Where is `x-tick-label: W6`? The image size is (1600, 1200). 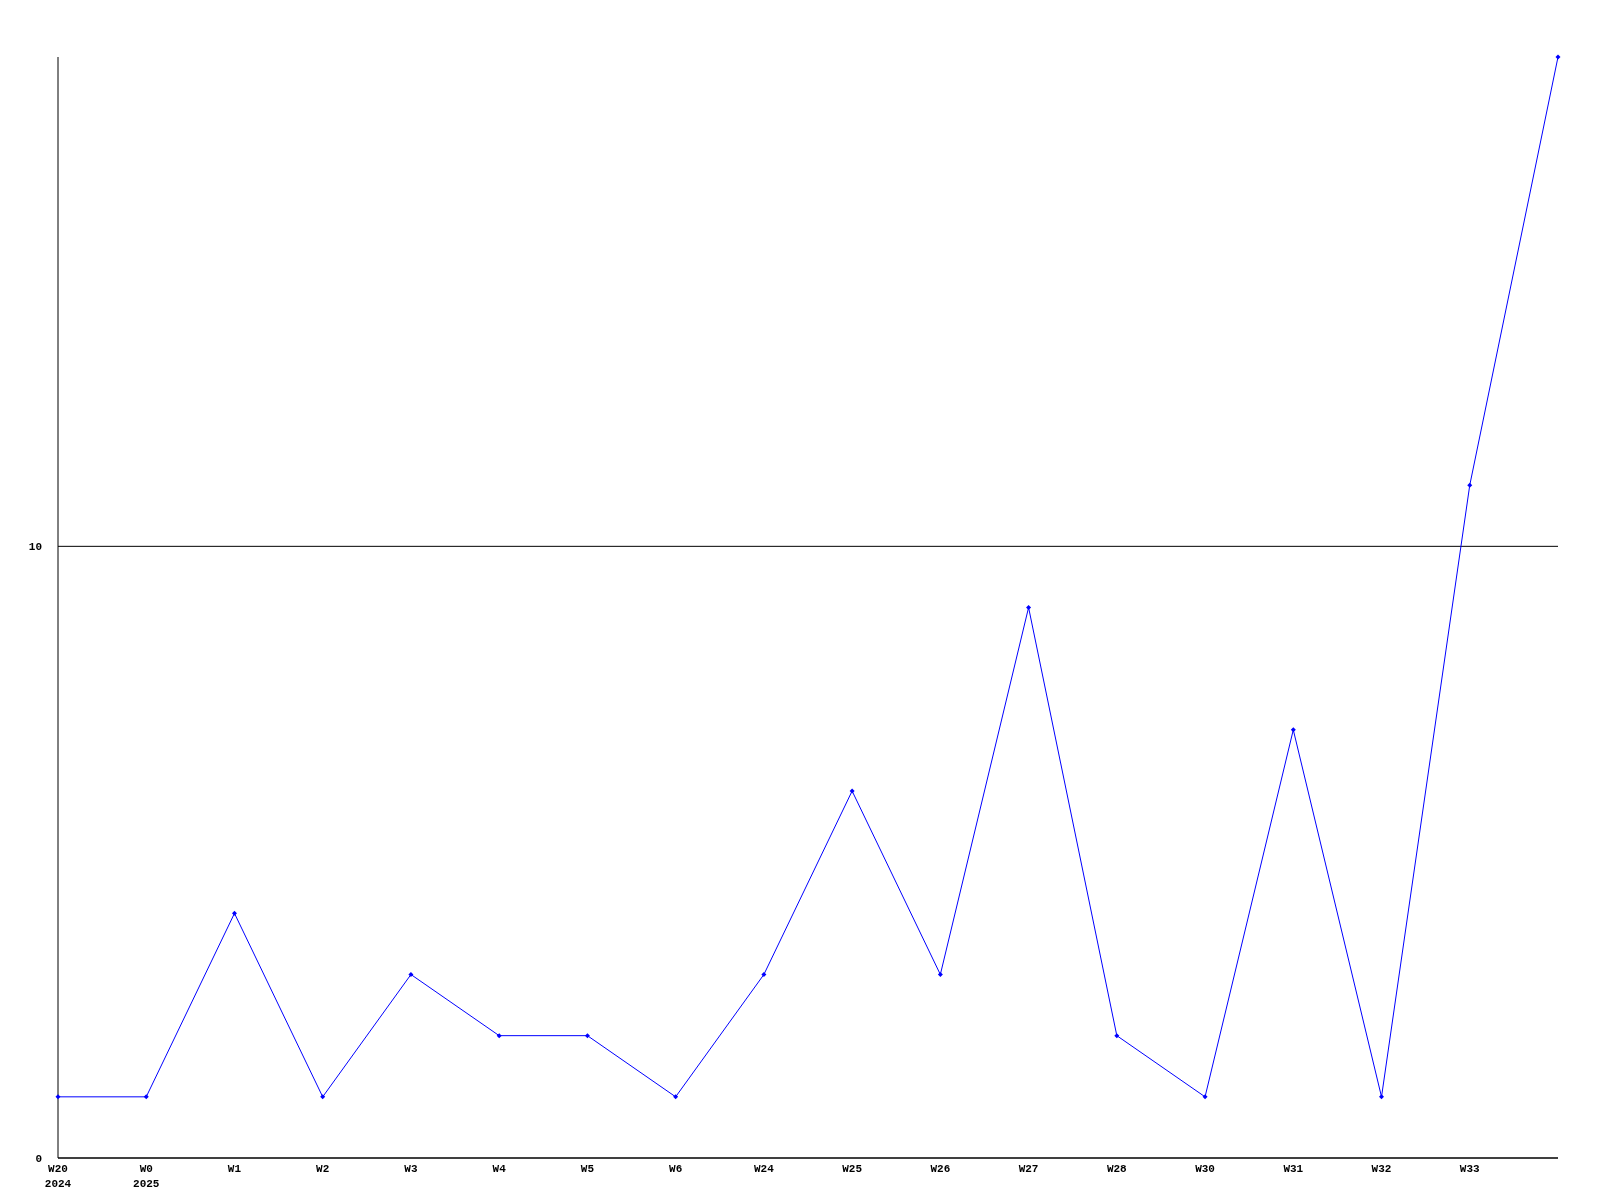
x-tick-label: W6 is located at coordinates (676, 1169).